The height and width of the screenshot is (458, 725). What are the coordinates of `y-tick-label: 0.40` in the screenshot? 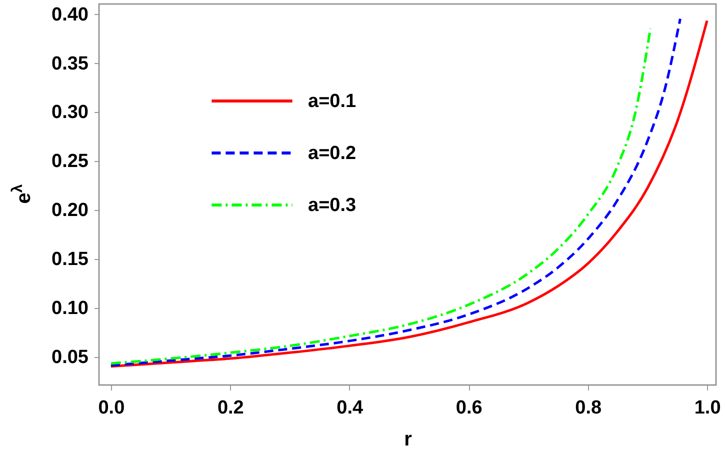 It's located at (70, 15).